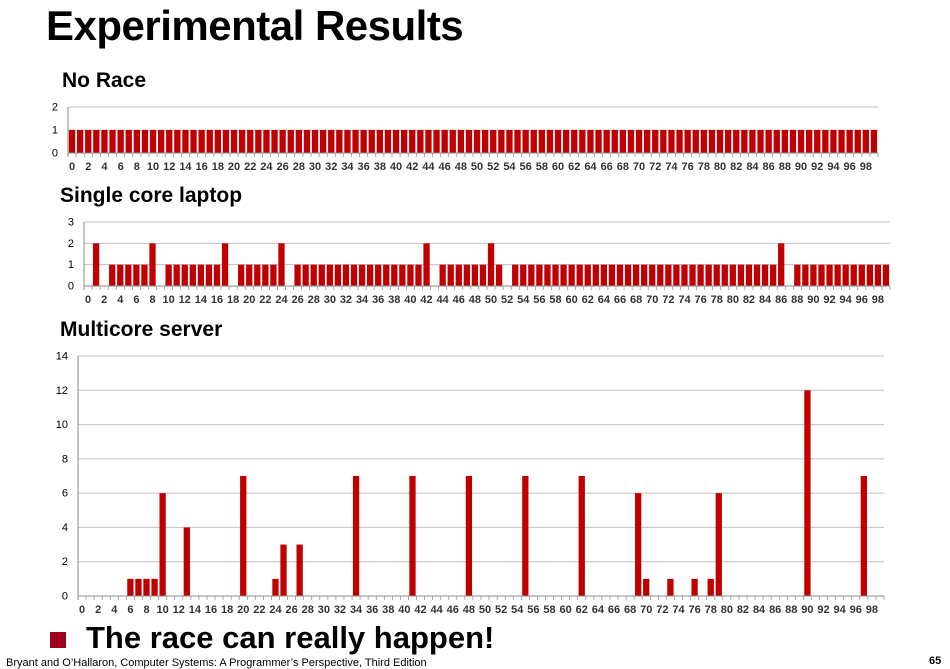 Image resolution: width=950 pixels, height=669 pixels. Describe the element at coordinates (65, 459) in the screenshot. I see `y-tick-label: 8` at that location.